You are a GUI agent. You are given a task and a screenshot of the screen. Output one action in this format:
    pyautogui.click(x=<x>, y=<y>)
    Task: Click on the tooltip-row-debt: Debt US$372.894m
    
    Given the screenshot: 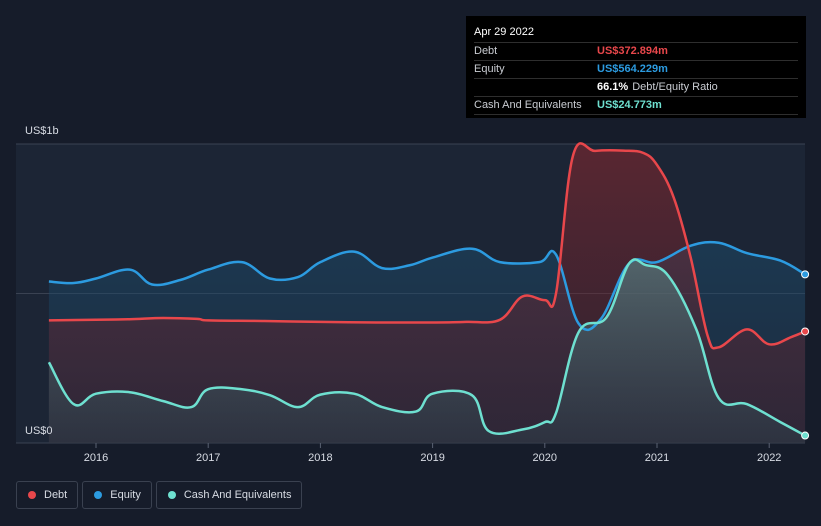 What is the action you would take?
    pyautogui.click(x=636, y=51)
    